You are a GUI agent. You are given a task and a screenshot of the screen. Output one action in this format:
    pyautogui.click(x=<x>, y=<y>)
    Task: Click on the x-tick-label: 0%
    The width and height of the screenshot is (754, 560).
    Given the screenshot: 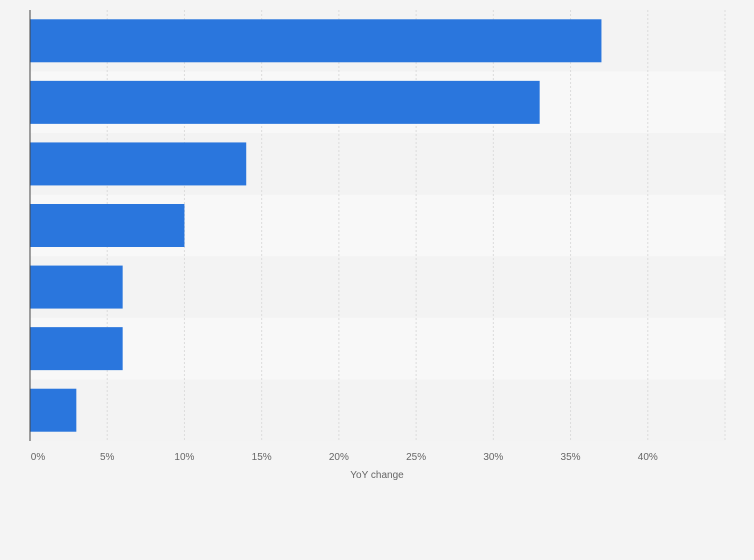 What is the action you would take?
    pyautogui.click(x=38, y=457)
    